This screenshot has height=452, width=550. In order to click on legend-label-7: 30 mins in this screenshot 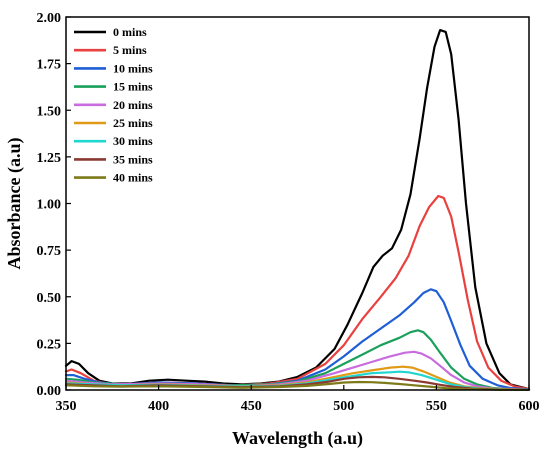, I will do `click(133, 141)`.